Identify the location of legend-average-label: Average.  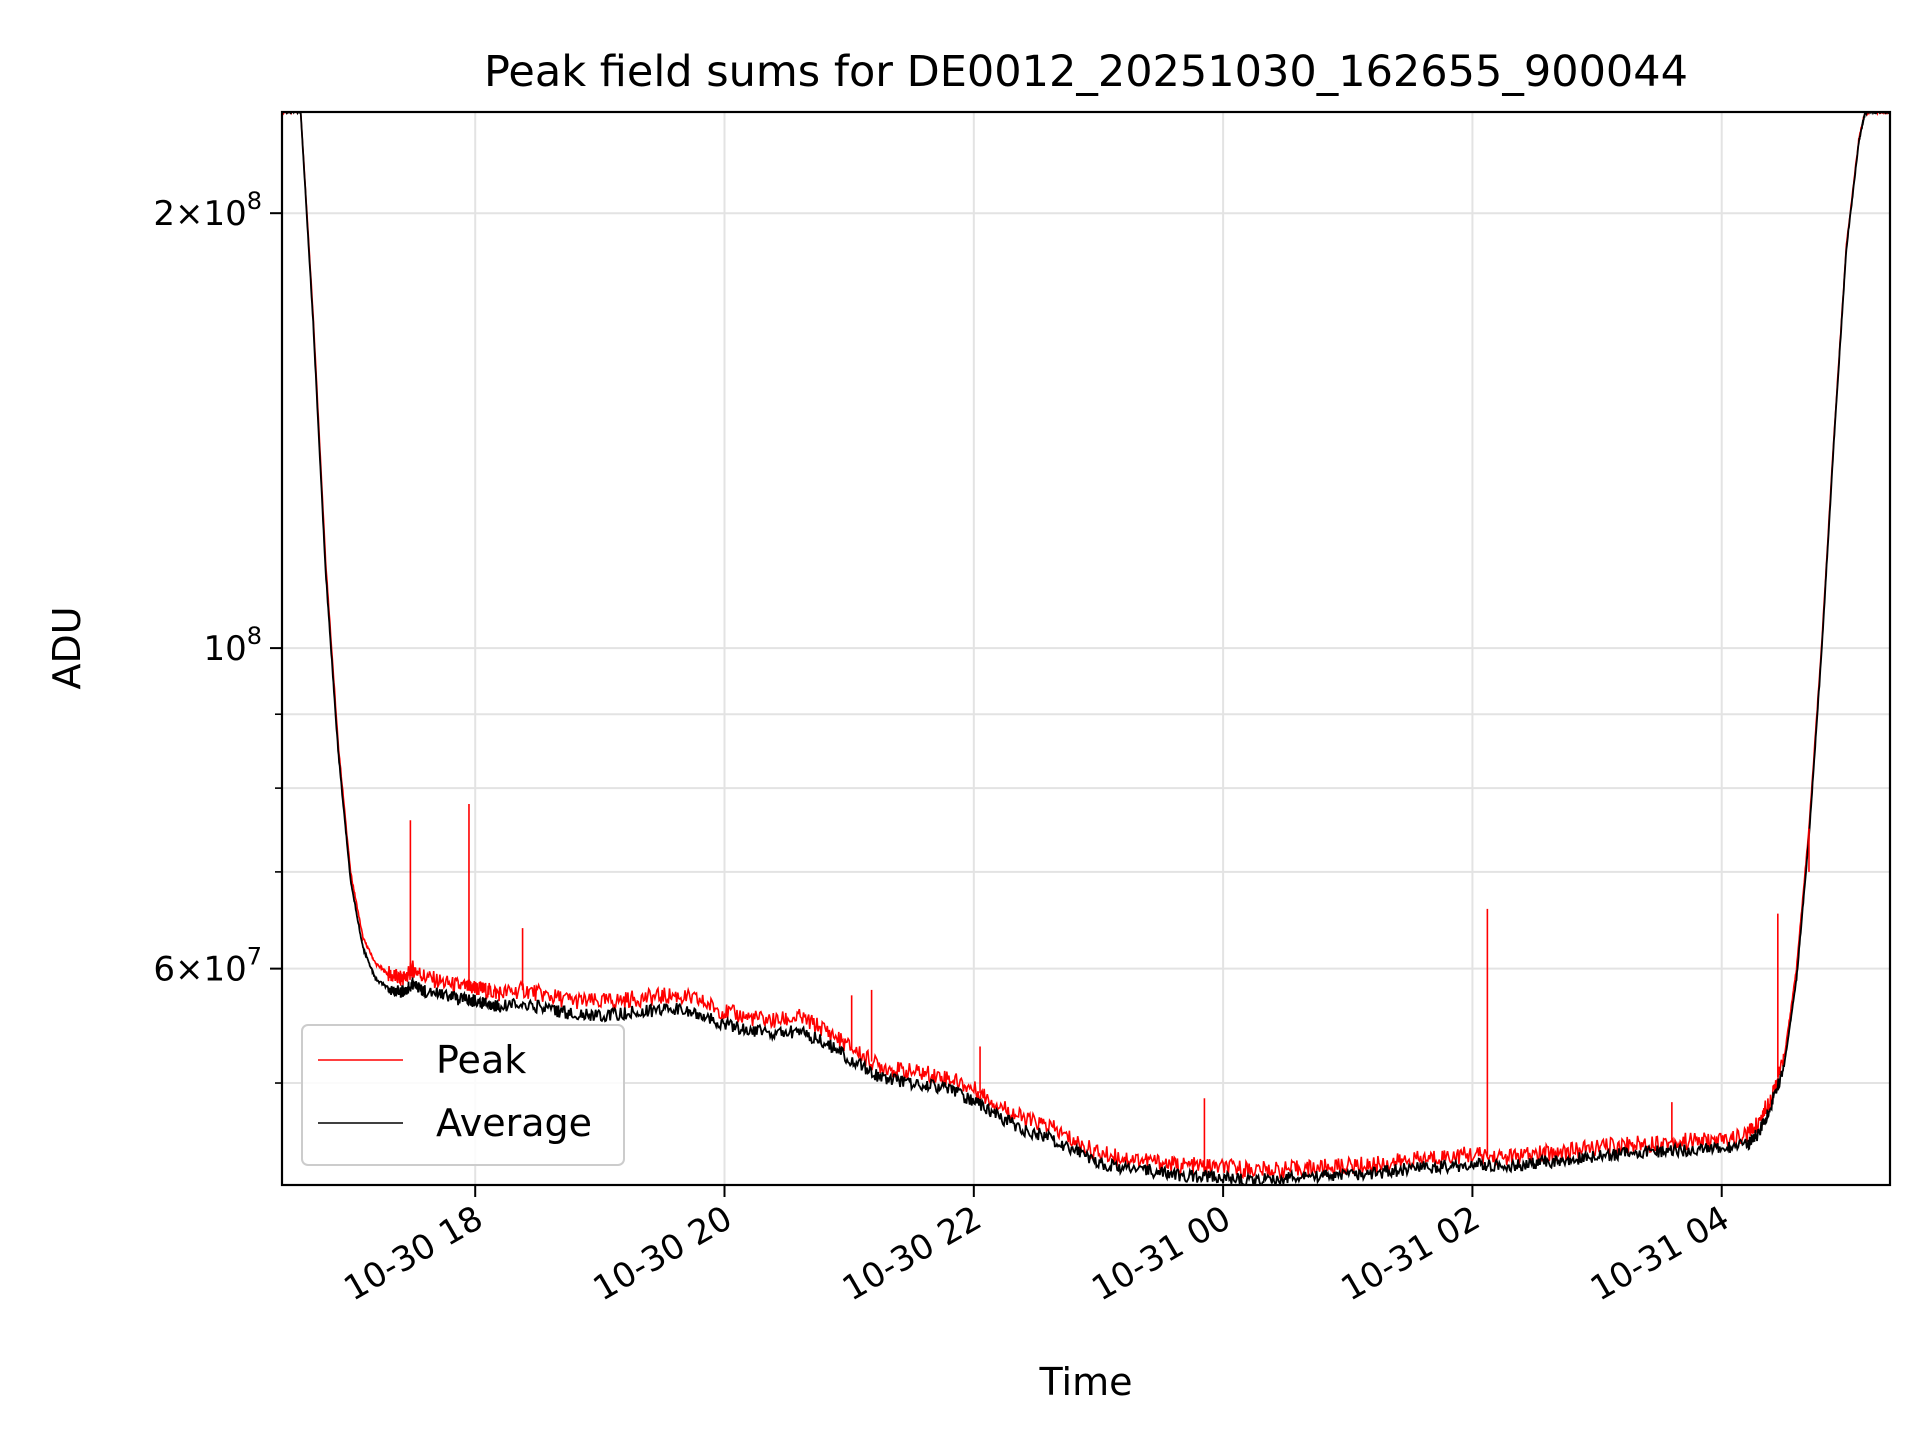
(514, 1123).